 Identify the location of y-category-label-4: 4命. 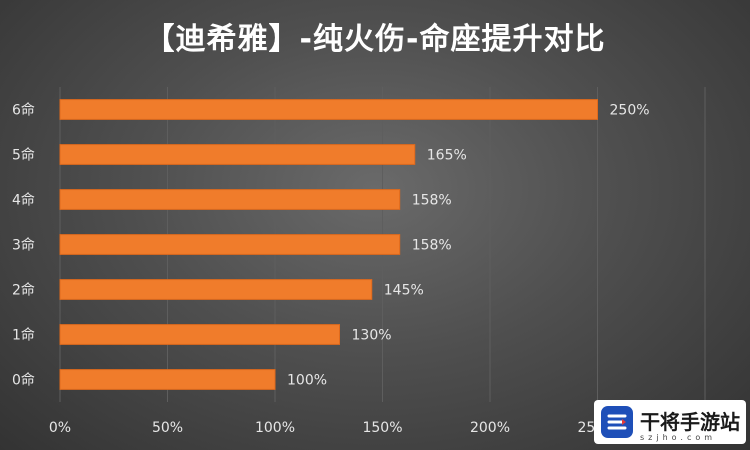
(23, 200).